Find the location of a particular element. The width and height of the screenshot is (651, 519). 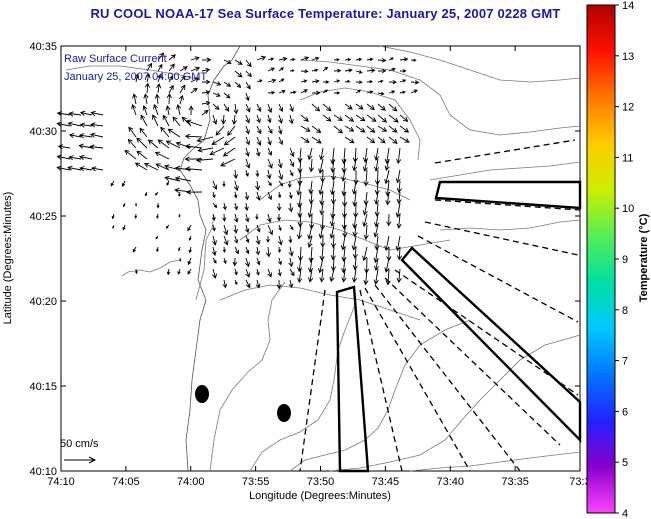

x-tick-label: 73:35 is located at coordinates (515, 482).